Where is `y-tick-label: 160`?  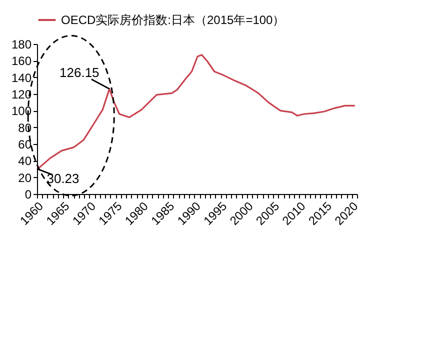 y-tick-label: 160 is located at coordinates (21, 61).